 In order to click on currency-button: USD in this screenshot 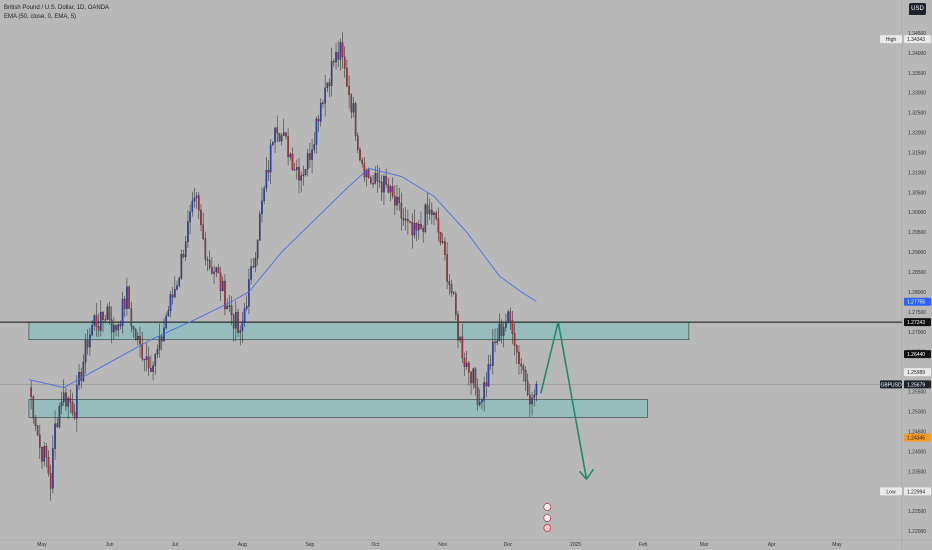, I will do `click(917, 9)`.